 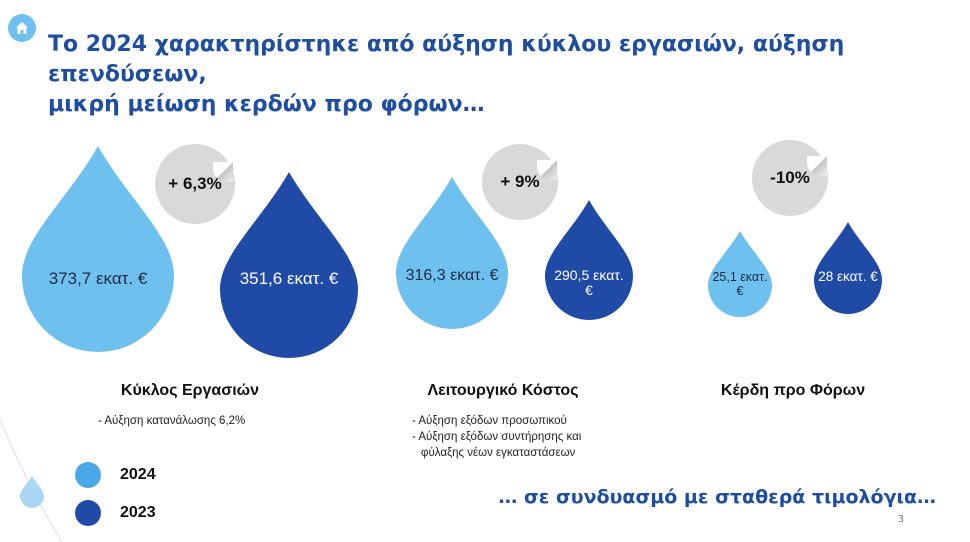 I want to click on drop-profit-2024: 25,1 εκατ. €, so click(x=740, y=274).